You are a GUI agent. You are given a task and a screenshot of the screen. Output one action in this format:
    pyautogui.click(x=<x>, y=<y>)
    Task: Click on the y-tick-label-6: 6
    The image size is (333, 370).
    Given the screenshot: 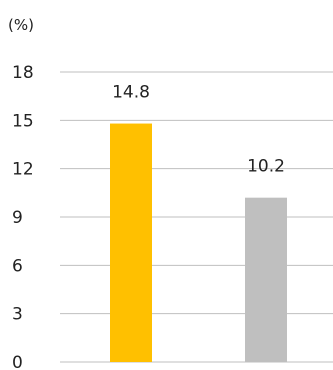 What is the action you would take?
    pyautogui.click(x=17, y=266)
    